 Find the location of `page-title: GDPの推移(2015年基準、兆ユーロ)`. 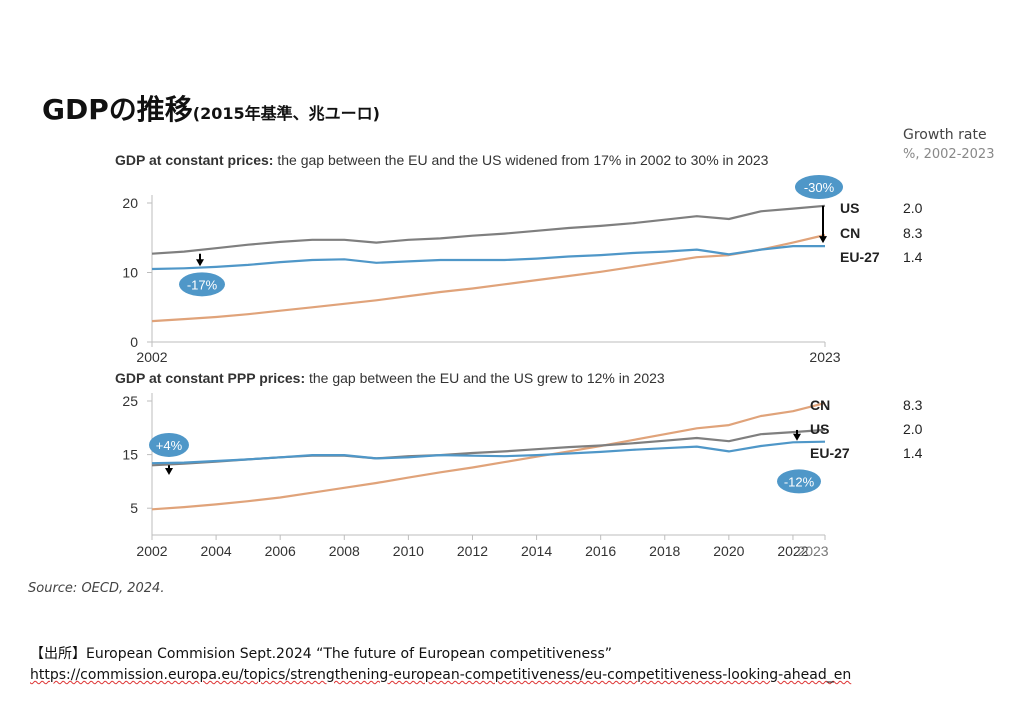

page-title: GDPの推移(2015年基準、兆ユーロ) is located at coordinates (211, 108).